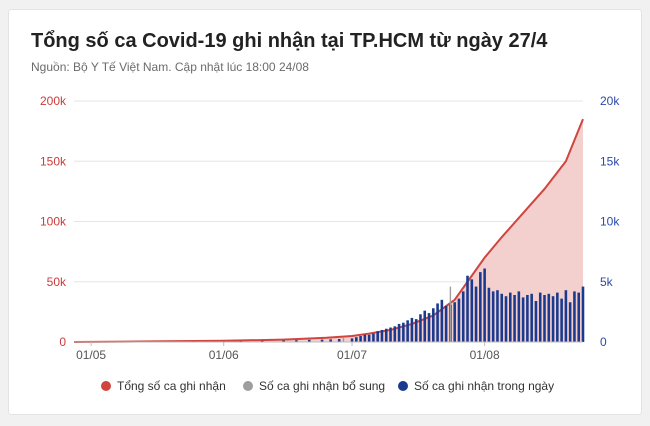  Describe the element at coordinates (610, 222) in the screenshot. I see `y-right-tick-label: 10k` at that location.